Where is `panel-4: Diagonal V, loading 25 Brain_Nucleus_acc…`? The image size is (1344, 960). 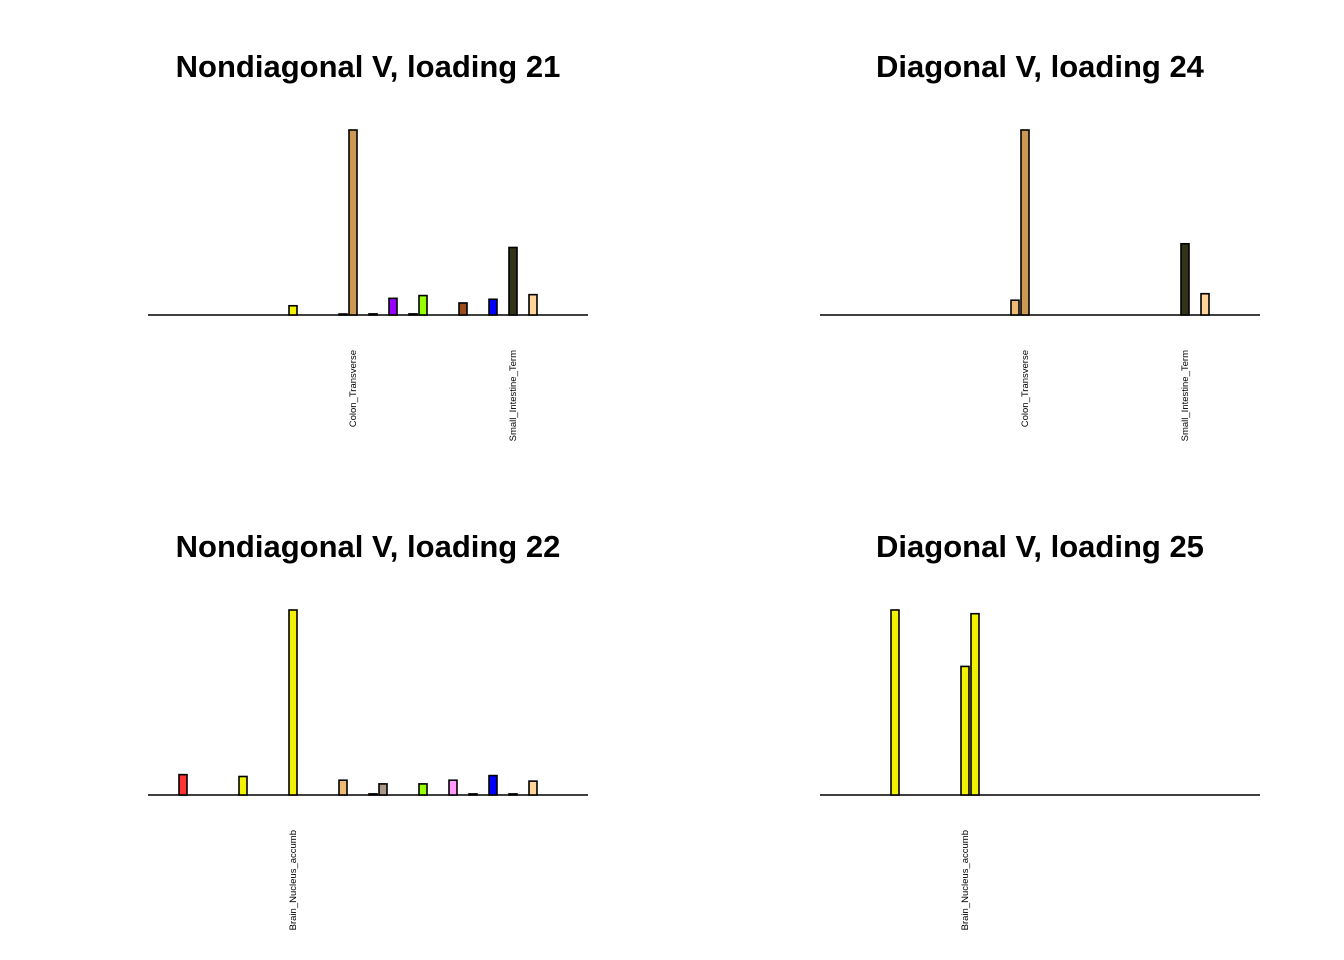 panel-4: Diagonal V, loading 25 Brain_Nucleus_acc… is located at coordinates (1040, 729).